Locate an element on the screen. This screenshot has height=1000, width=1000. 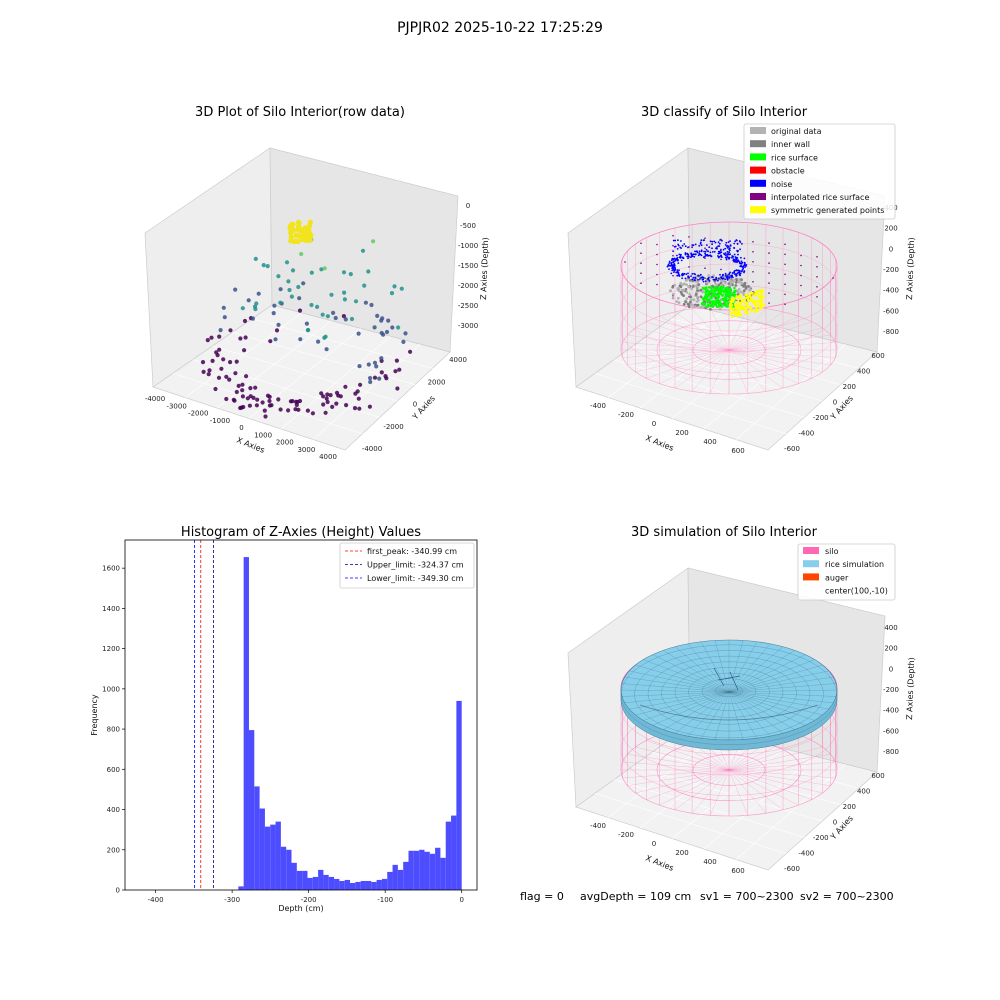
raw-point-cluster is located at coordinates (305, 228).